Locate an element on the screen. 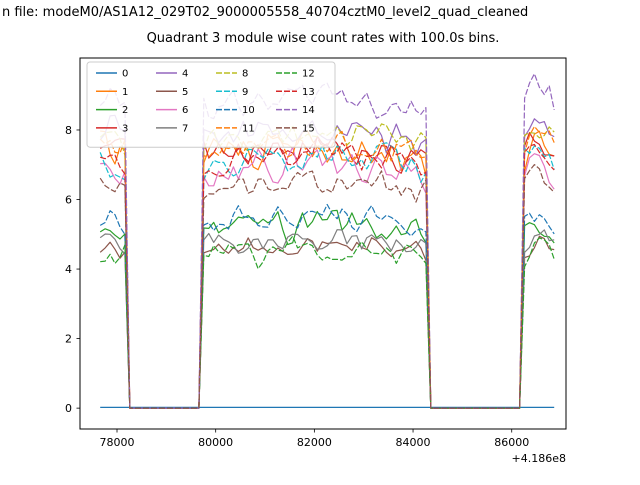 This screenshot has width=640, height=485. legend-entry-11: 11 is located at coordinates (235, 128).